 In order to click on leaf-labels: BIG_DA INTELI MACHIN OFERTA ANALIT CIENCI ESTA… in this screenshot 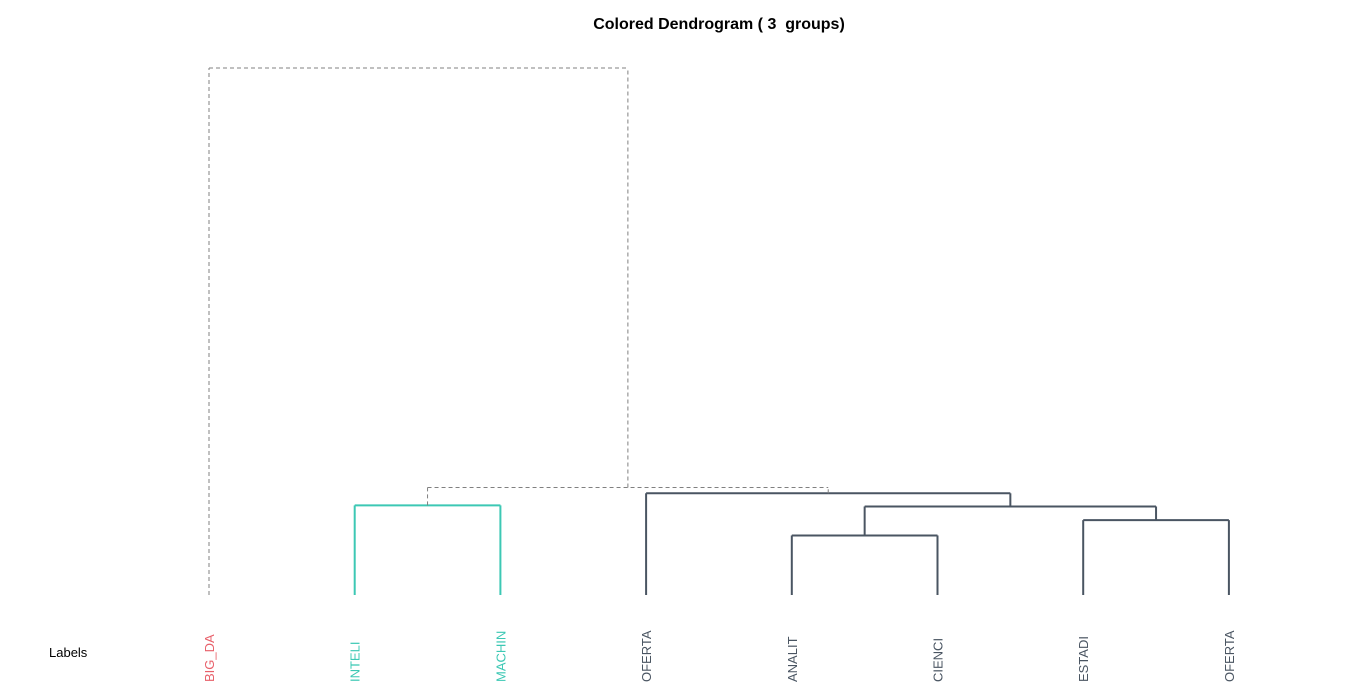, I will do `click(719, 656)`.